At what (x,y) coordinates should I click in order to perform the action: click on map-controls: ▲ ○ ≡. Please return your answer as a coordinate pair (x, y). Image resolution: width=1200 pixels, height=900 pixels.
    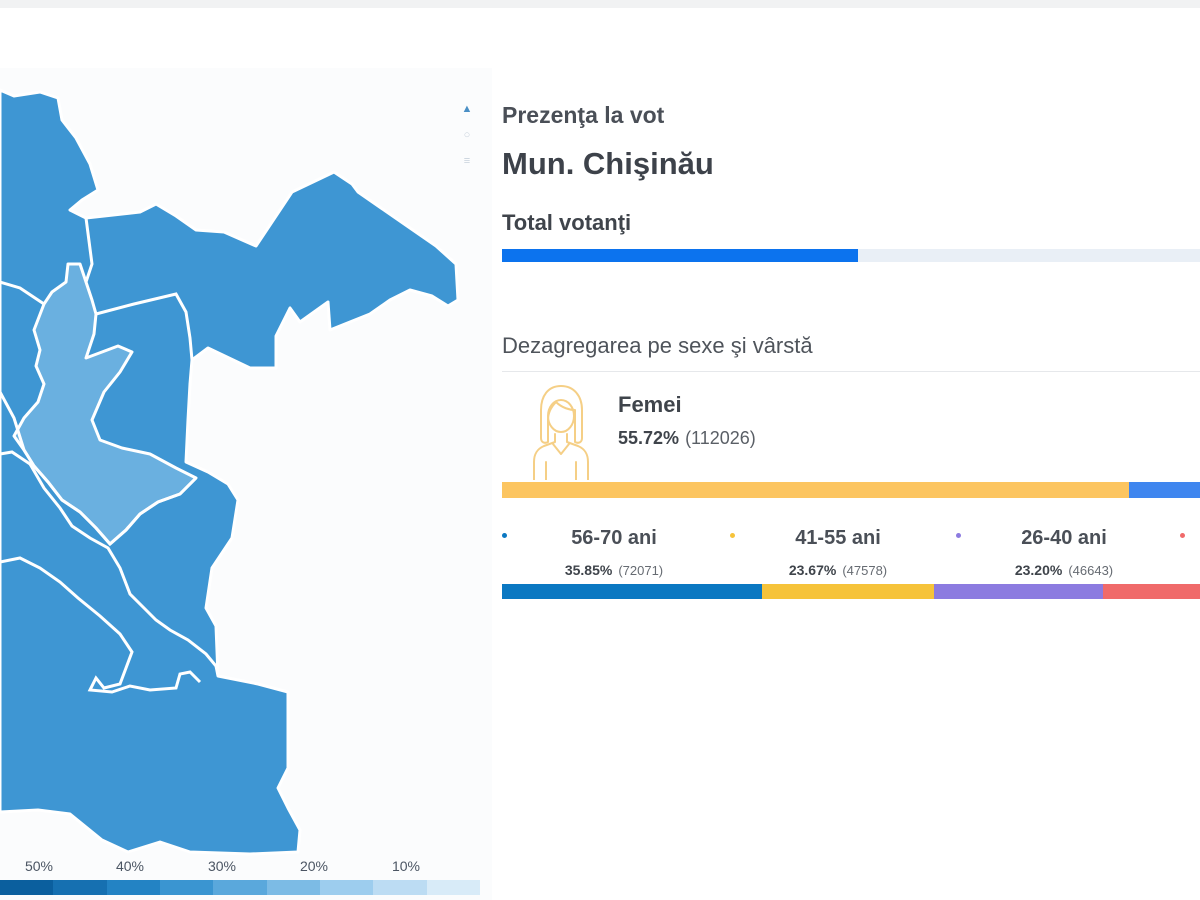
    Looking at the image, I should click on (467, 141).